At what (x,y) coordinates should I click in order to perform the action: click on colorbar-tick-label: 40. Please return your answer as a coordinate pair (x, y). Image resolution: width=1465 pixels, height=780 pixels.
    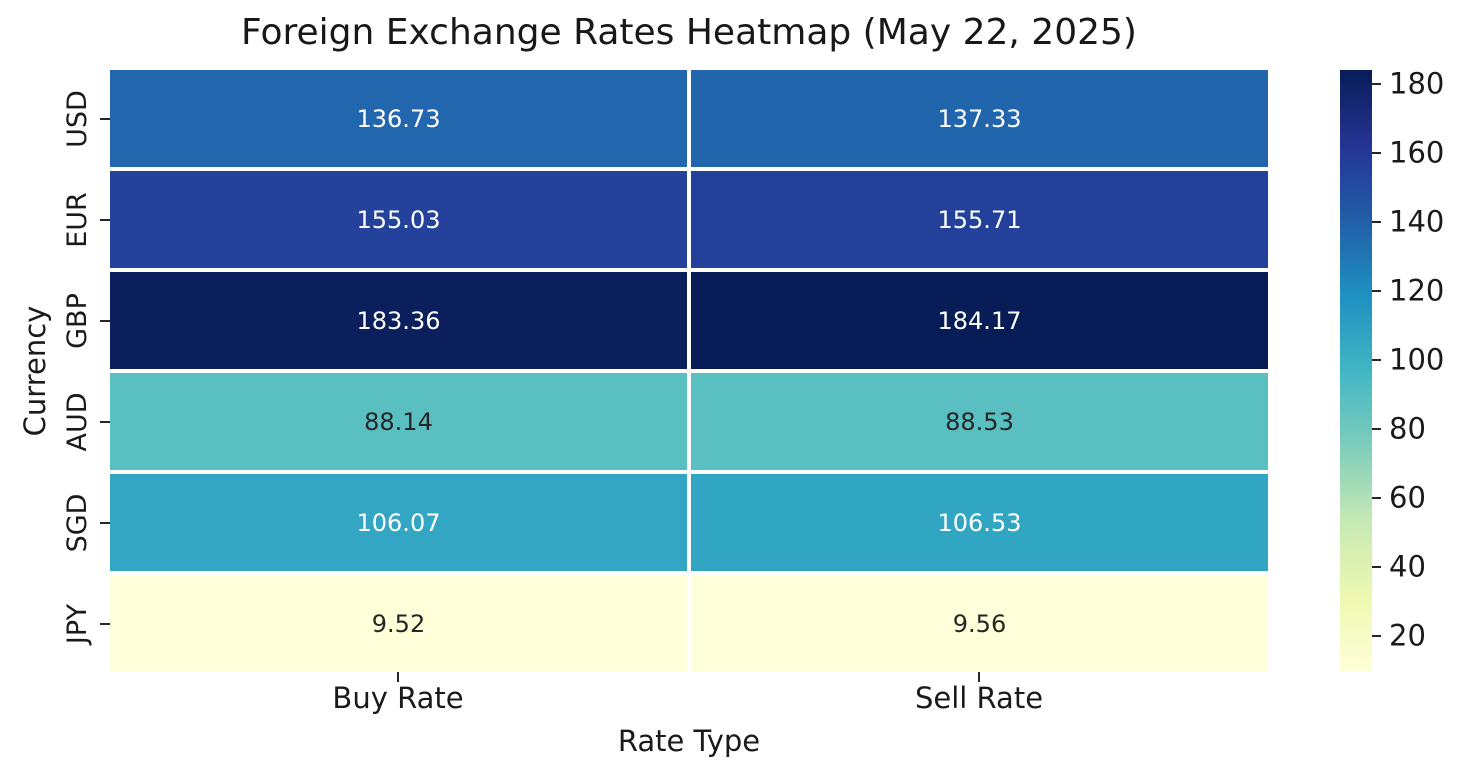
    Looking at the image, I should click on (1407, 566).